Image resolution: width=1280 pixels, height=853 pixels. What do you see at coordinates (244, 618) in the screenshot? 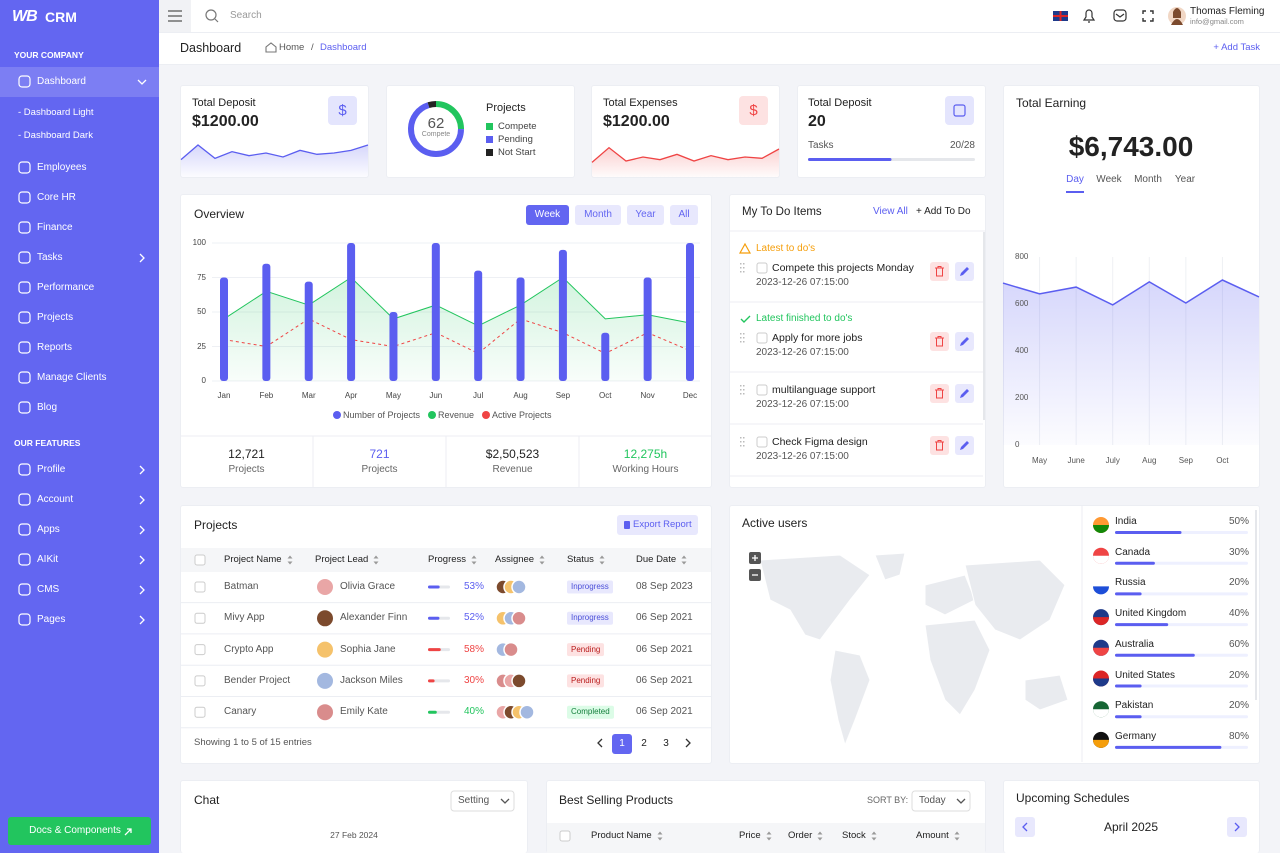
I see `project-name: Mivy App` at bounding box center [244, 618].